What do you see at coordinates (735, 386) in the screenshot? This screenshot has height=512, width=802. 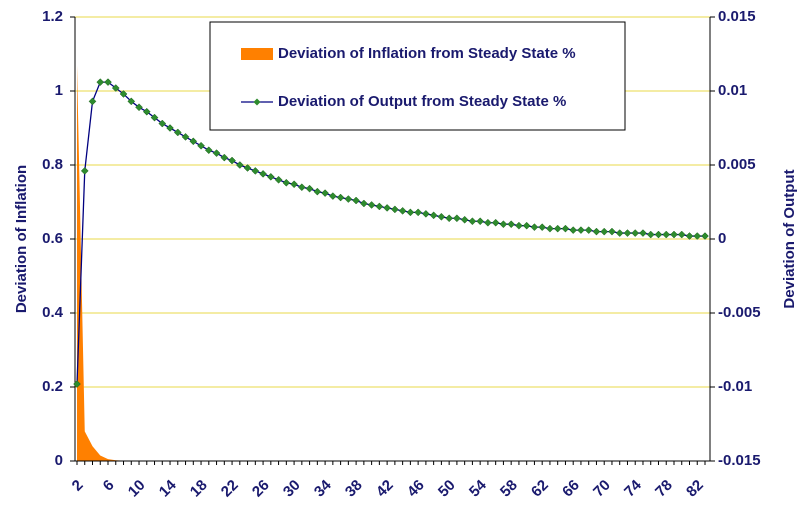 I see `y2-tick-label: -0.01` at bounding box center [735, 386].